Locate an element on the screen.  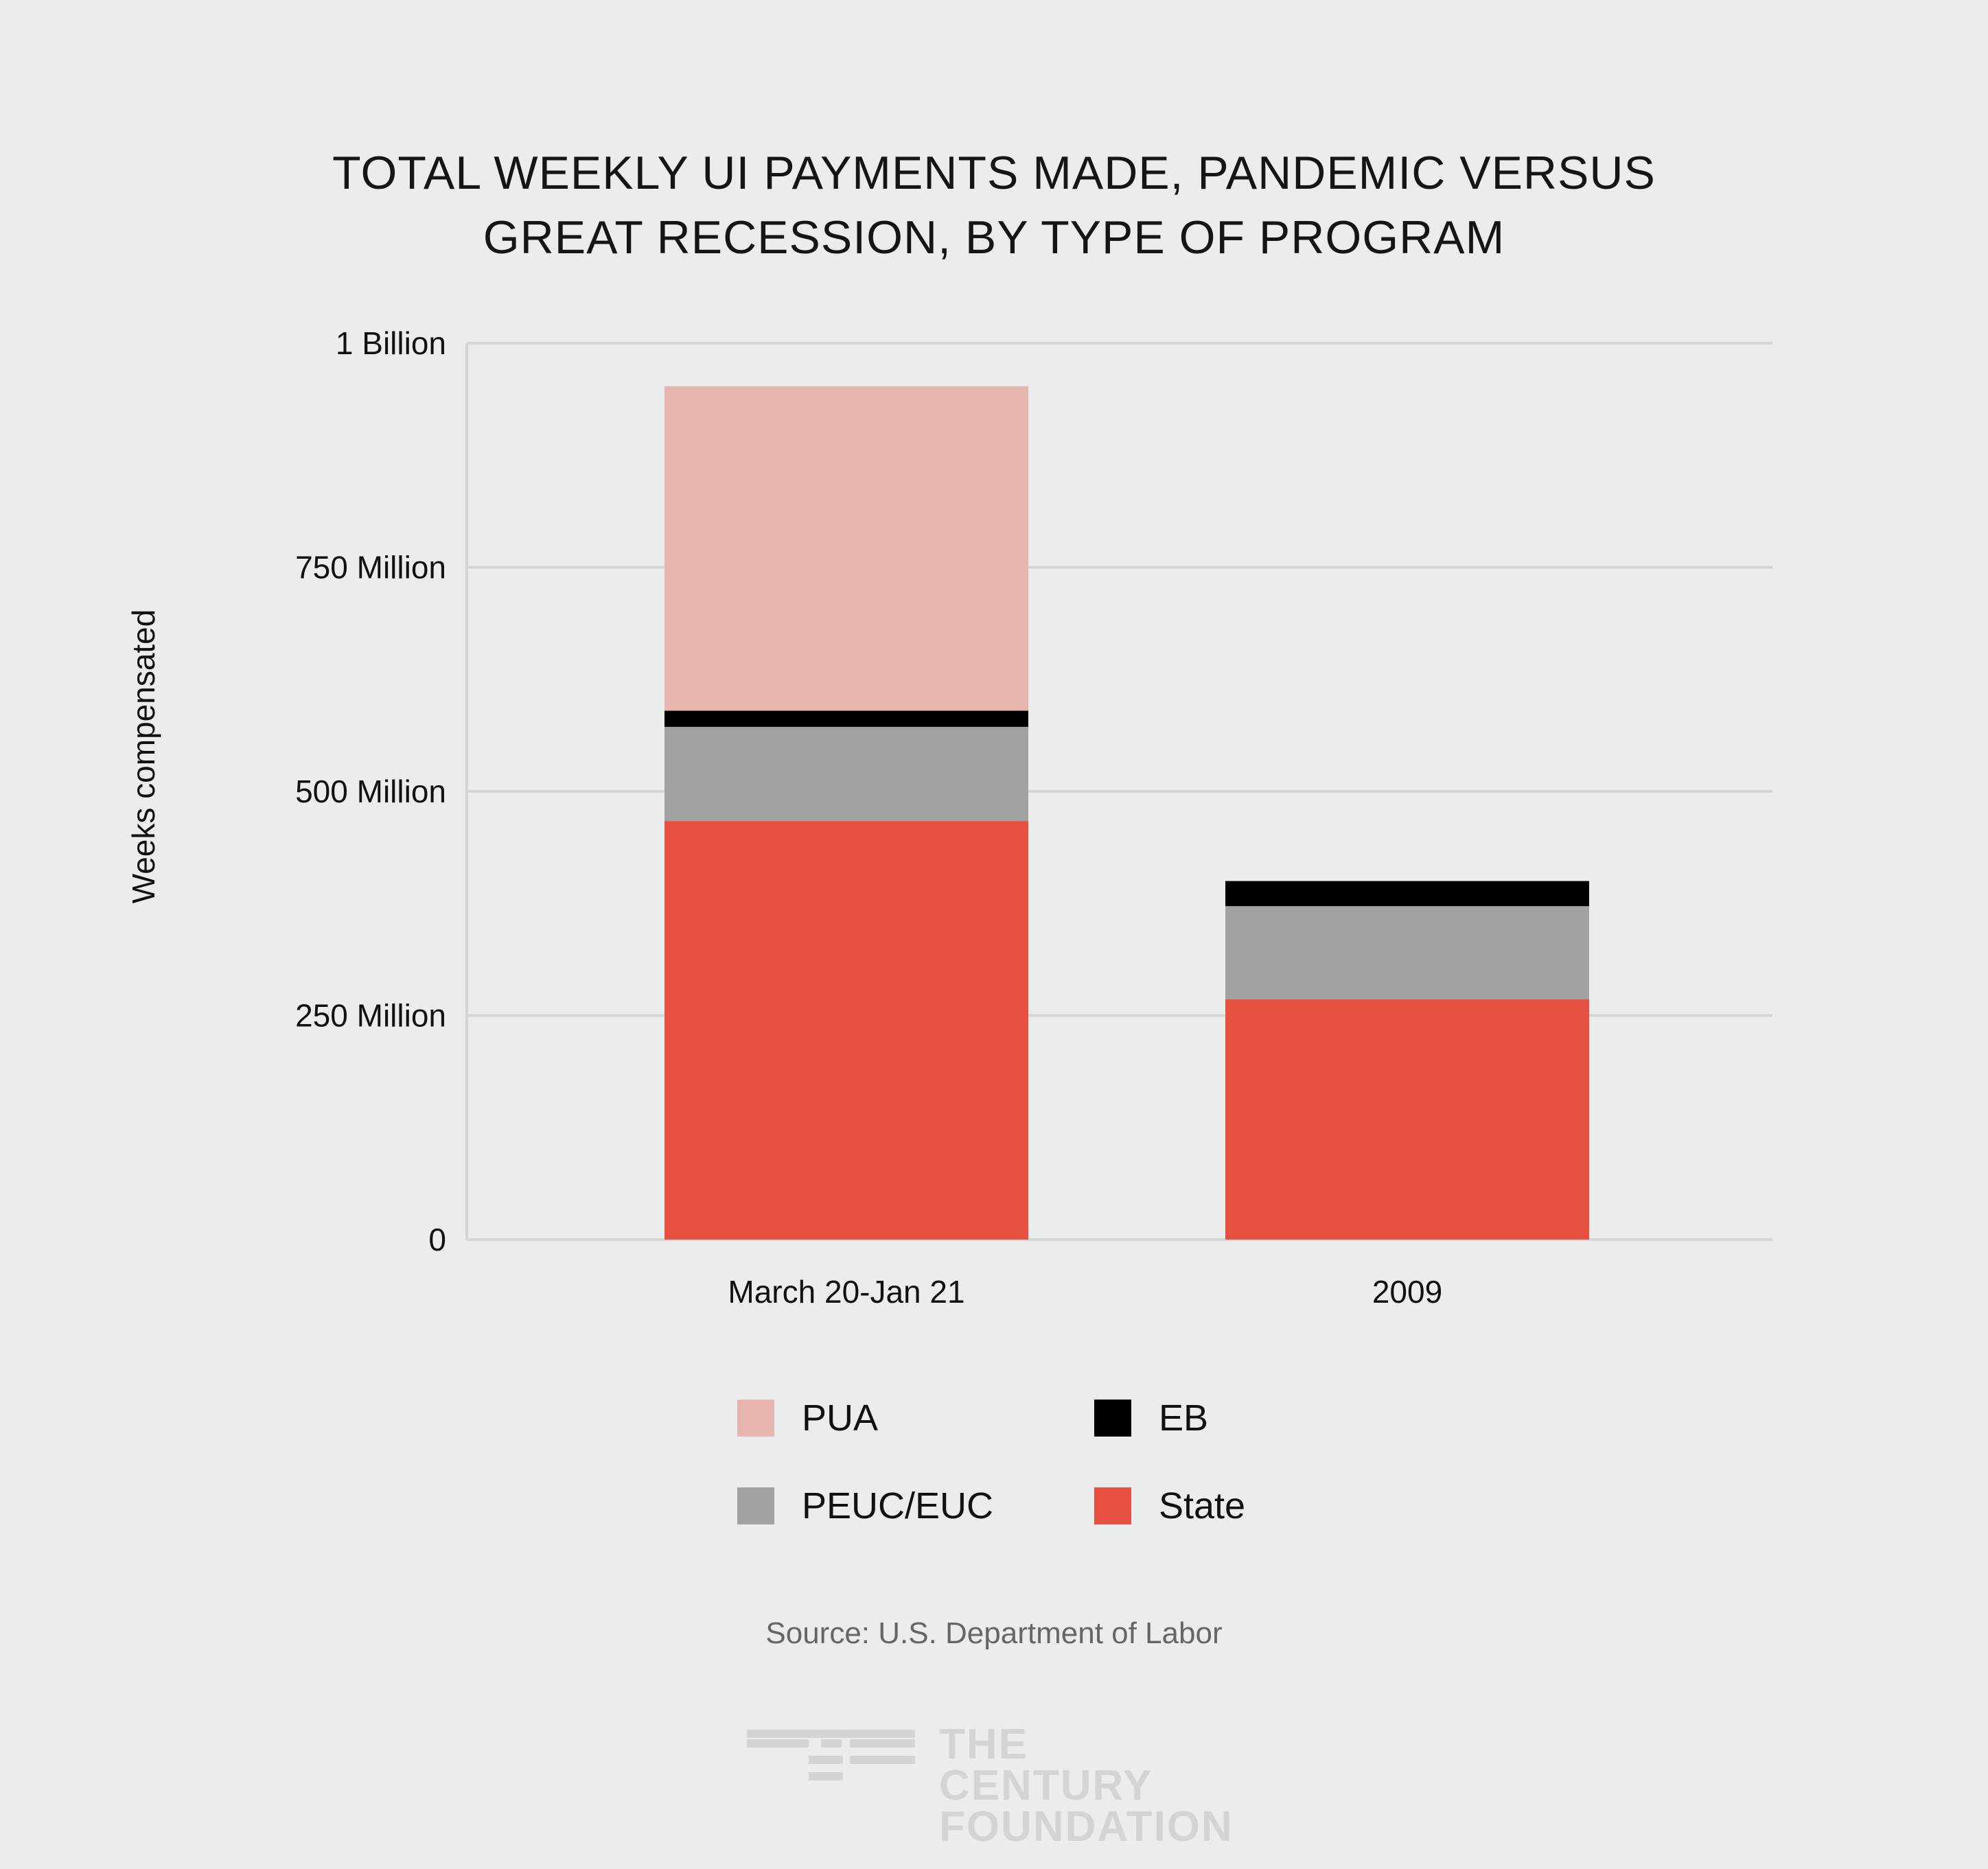
legend-swatch-pua is located at coordinates (755, 1419).